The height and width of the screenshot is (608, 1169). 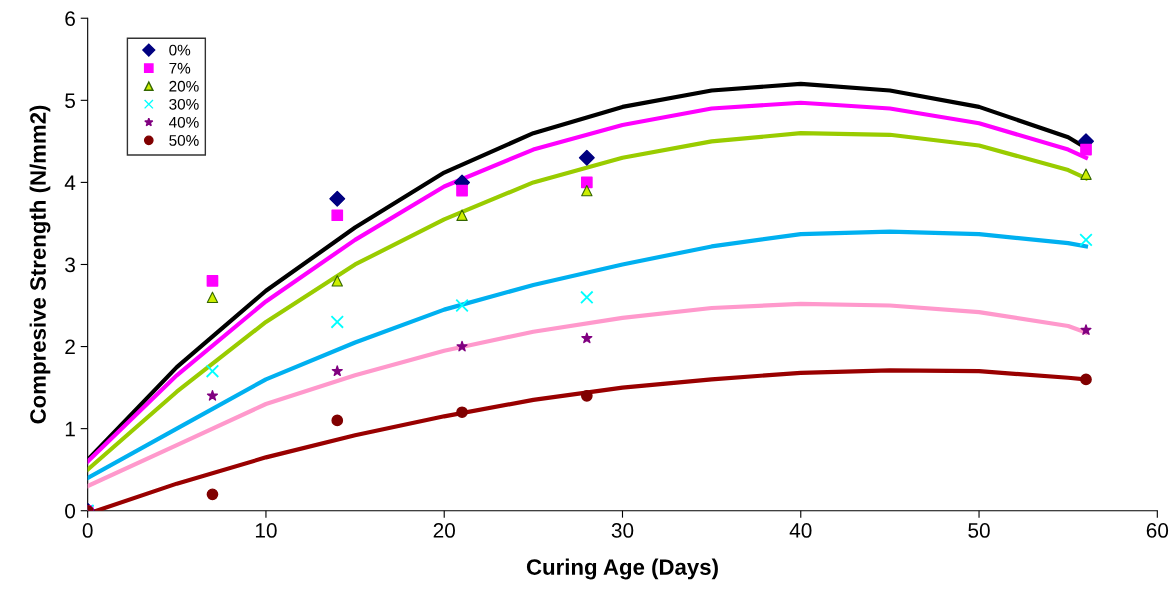 What do you see at coordinates (87, 530) in the screenshot?
I see `x-tick-label: 0` at bounding box center [87, 530].